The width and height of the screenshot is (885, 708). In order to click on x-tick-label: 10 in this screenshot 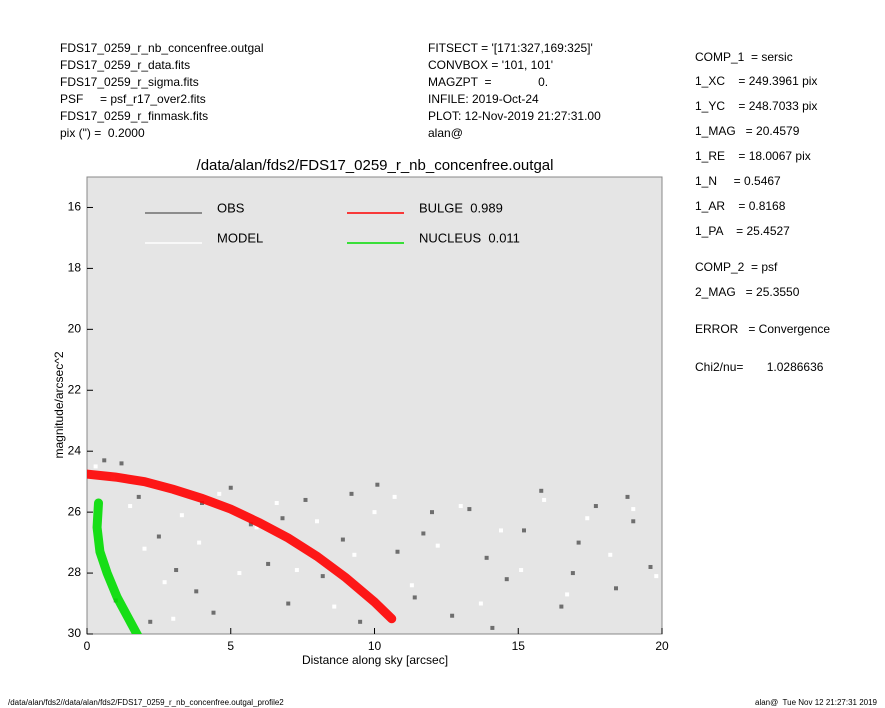, I will do `click(375, 646)`.